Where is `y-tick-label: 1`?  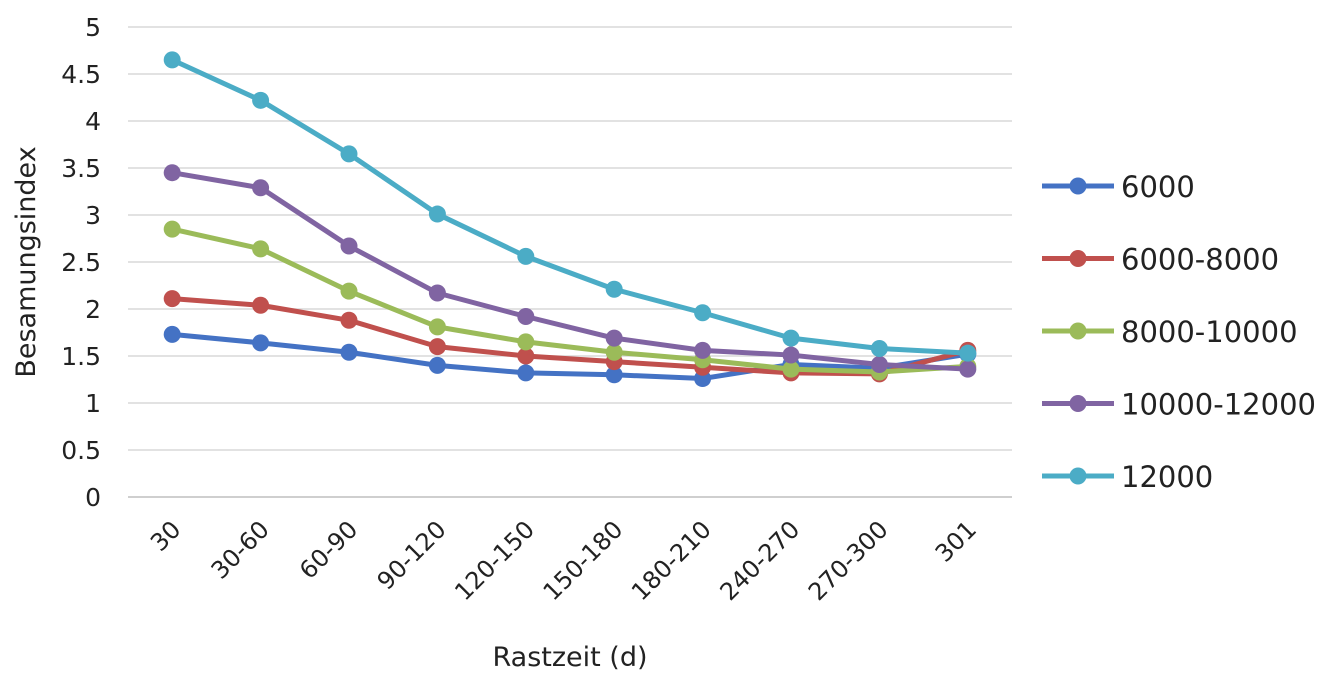 y-tick-label: 1 is located at coordinates (93, 403).